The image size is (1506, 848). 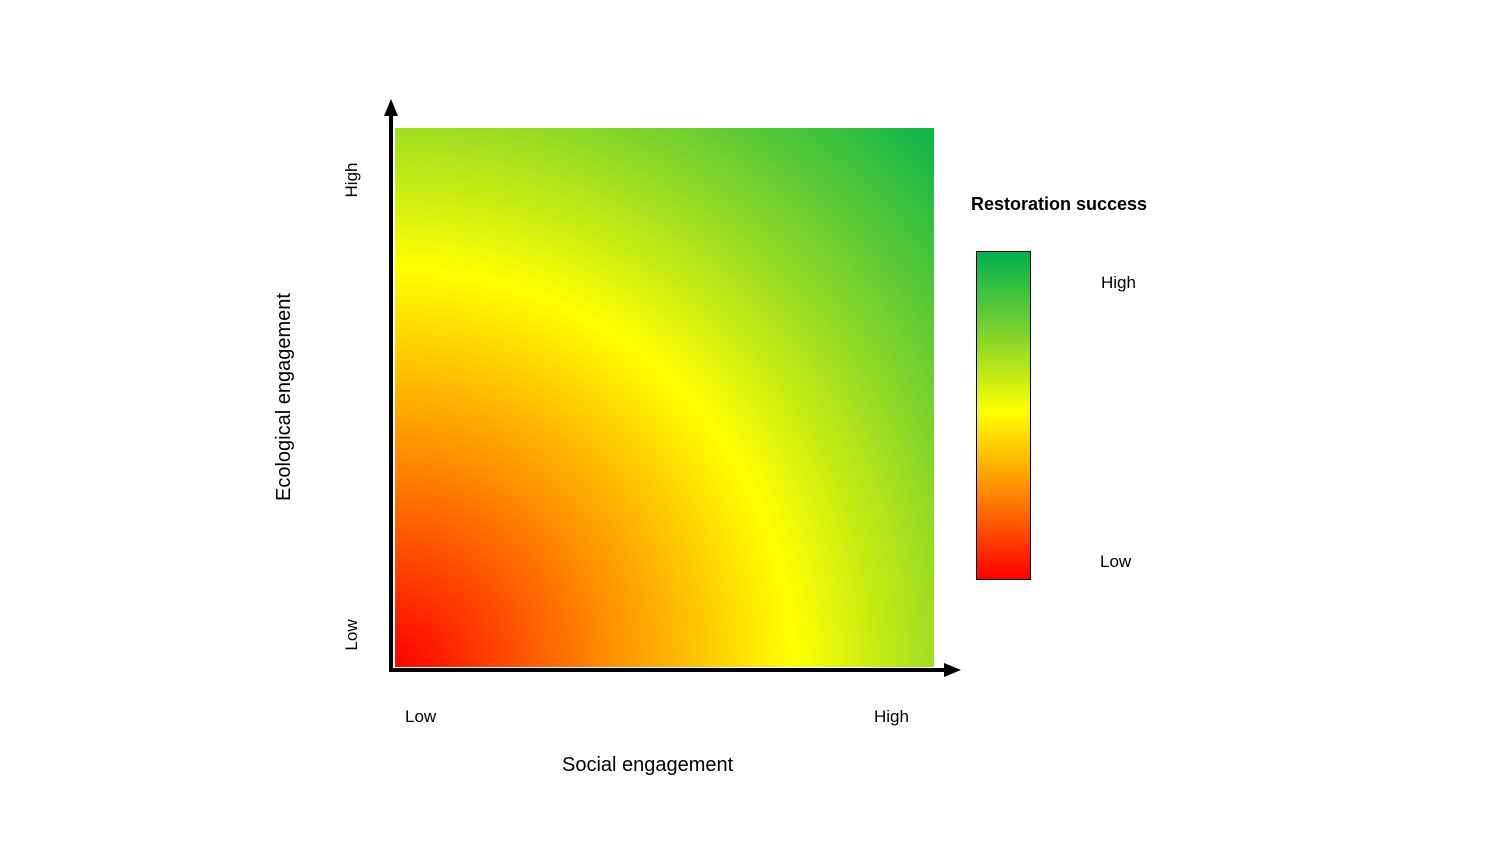 I want to click on x-axis-title: Social engagement, so click(x=648, y=765).